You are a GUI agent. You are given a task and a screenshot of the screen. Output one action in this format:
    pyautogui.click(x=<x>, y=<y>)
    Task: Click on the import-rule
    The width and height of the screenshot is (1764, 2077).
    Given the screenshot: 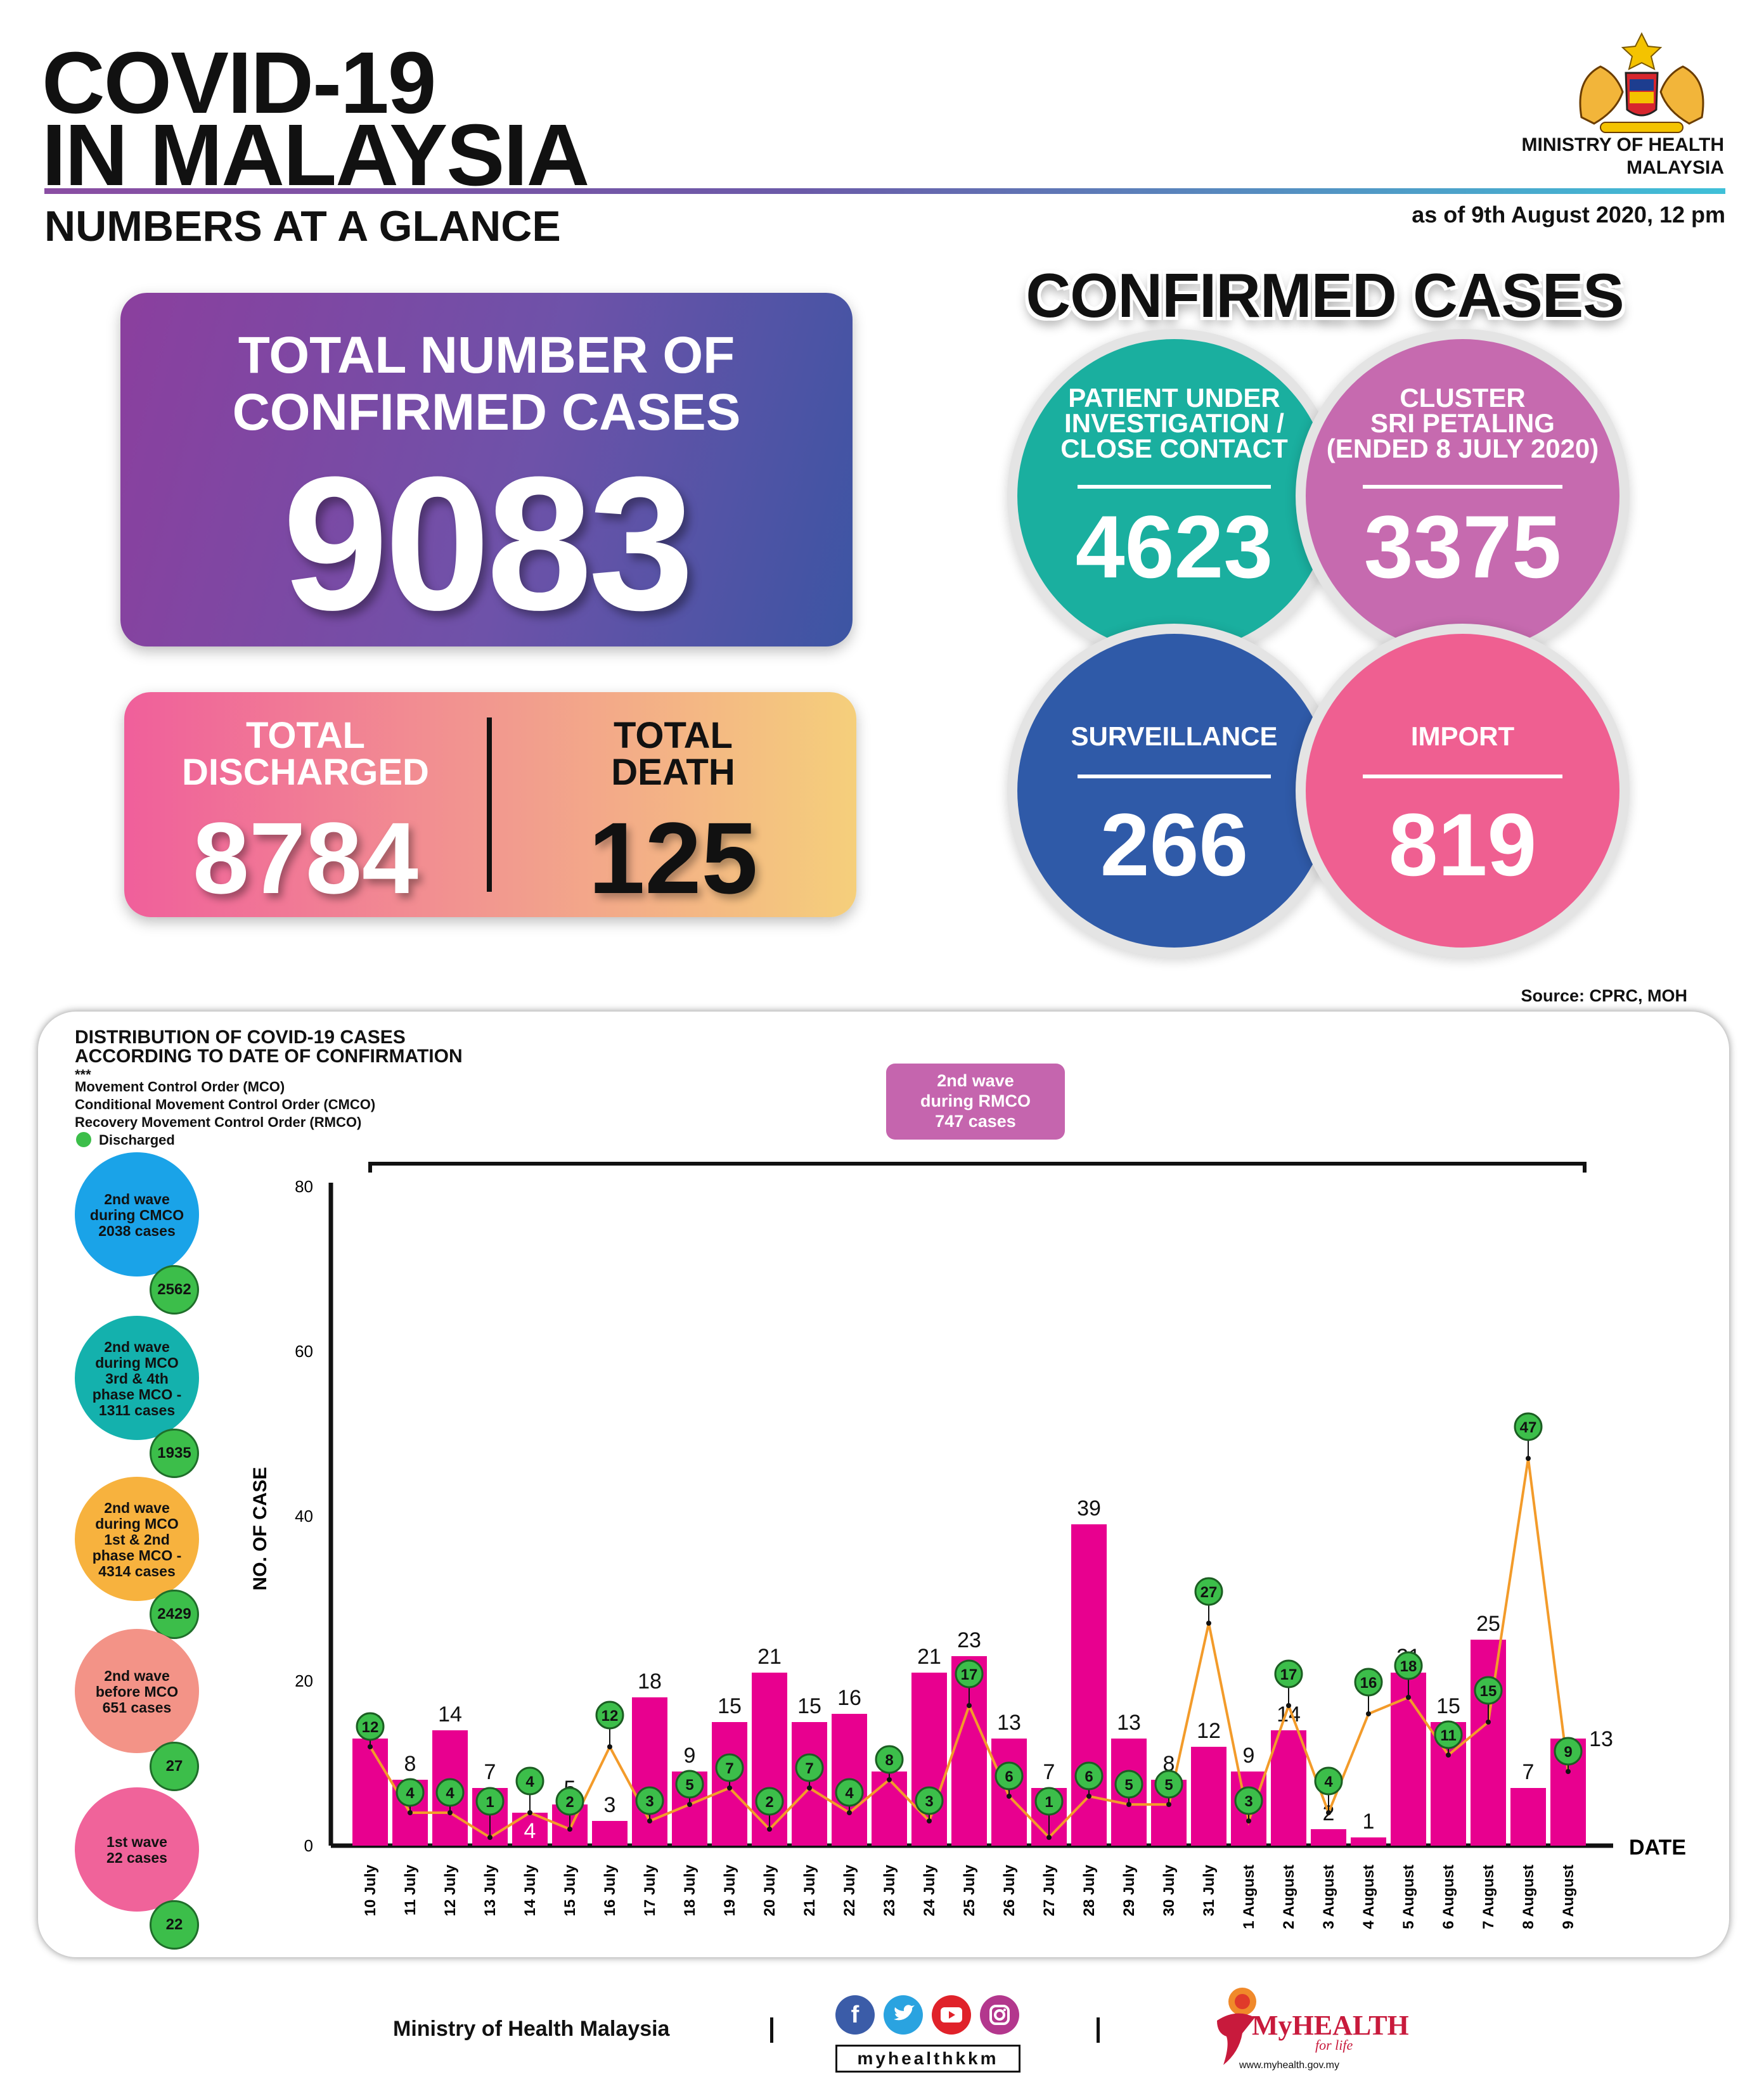 What is the action you would take?
    pyautogui.click(x=1462, y=776)
    